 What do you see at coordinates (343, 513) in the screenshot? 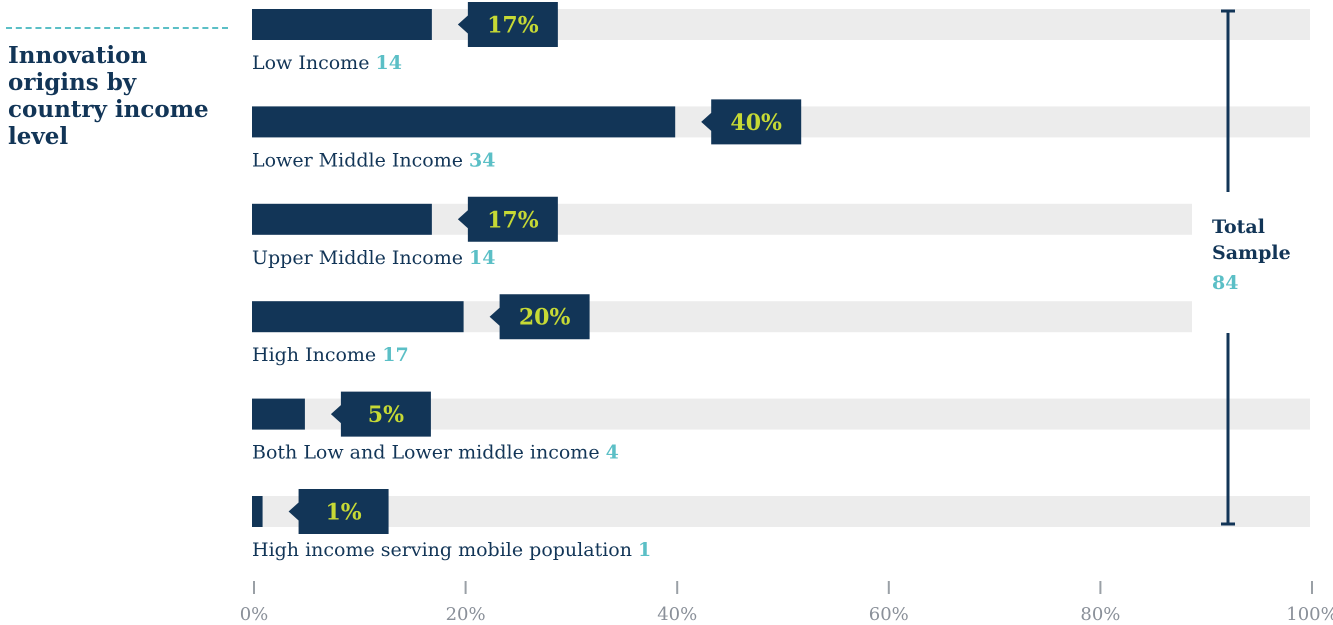
I see `value-label: 1%` at bounding box center [343, 513].